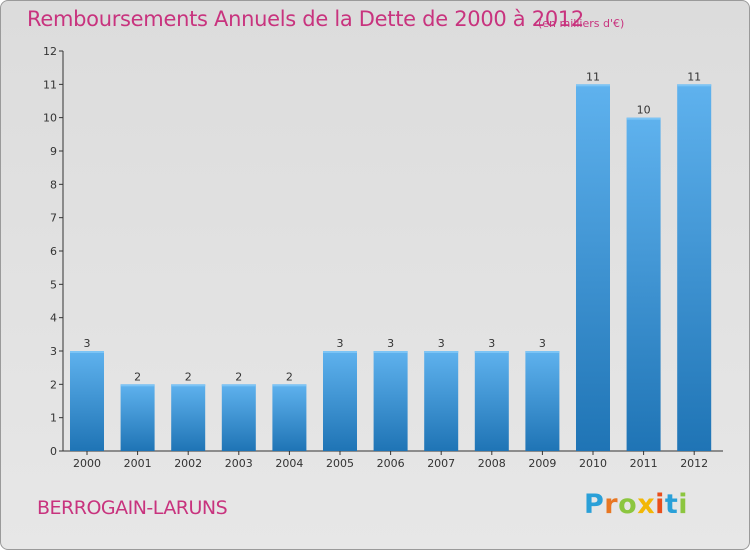 This screenshot has height=550, width=750. Describe the element at coordinates (188, 463) in the screenshot. I see `x-tick-label: 2002` at that location.